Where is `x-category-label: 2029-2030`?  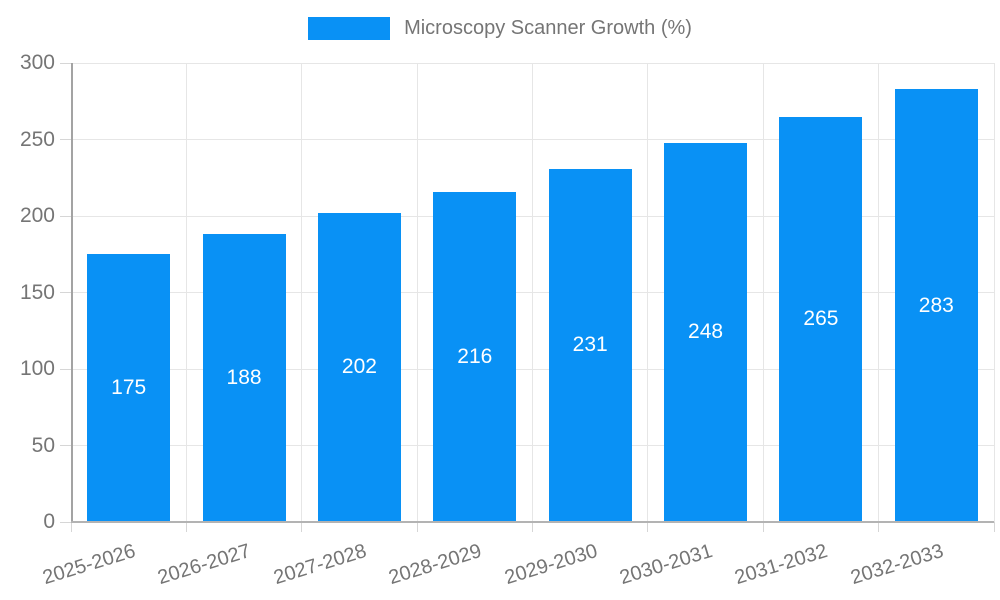 x-category-label: 2029-2030 is located at coordinates (550, 565).